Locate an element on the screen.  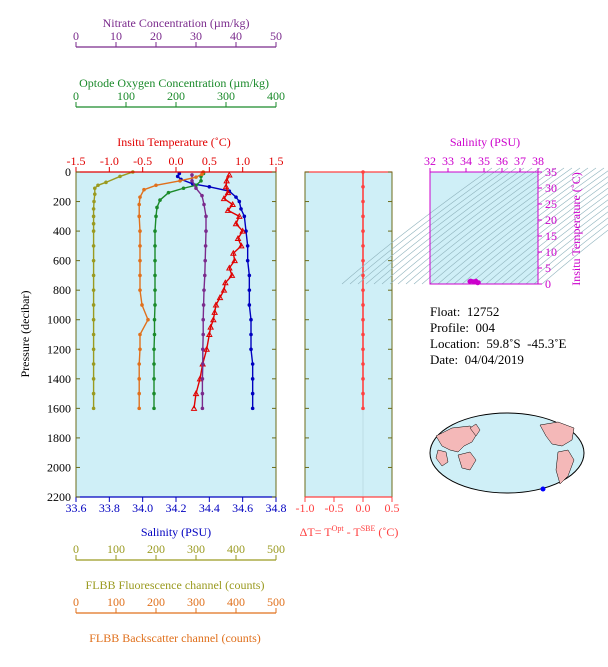
ts-temperature-tick-label: 30 is located at coordinates (551, 188).